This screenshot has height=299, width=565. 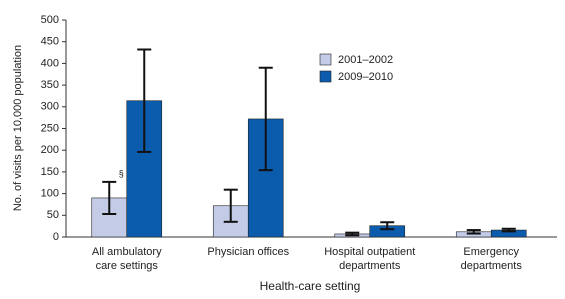 What do you see at coordinates (18, 128) in the screenshot?
I see `y-axis-title: No. of visits per 10,000 population` at bounding box center [18, 128].